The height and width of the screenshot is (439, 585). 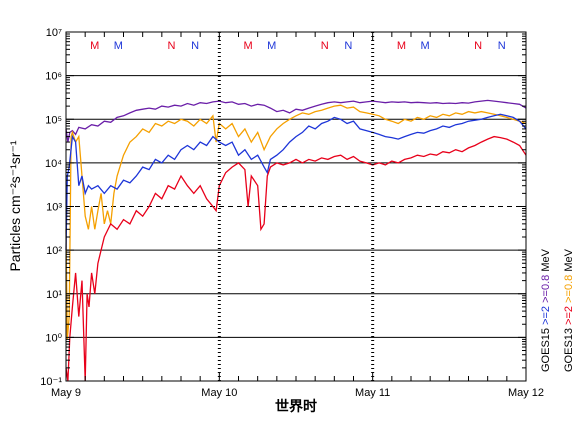 What do you see at coordinates (54, 33) in the screenshot?
I see `y-tick-label: 10⁷` at bounding box center [54, 33].